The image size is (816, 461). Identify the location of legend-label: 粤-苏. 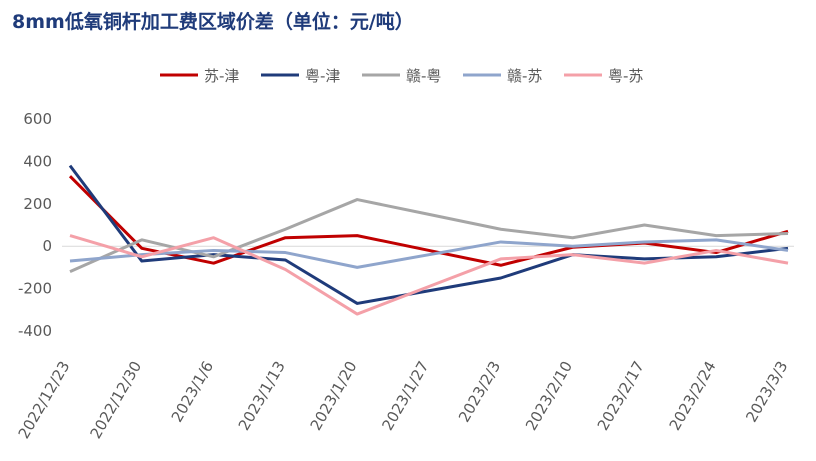
(625, 76).